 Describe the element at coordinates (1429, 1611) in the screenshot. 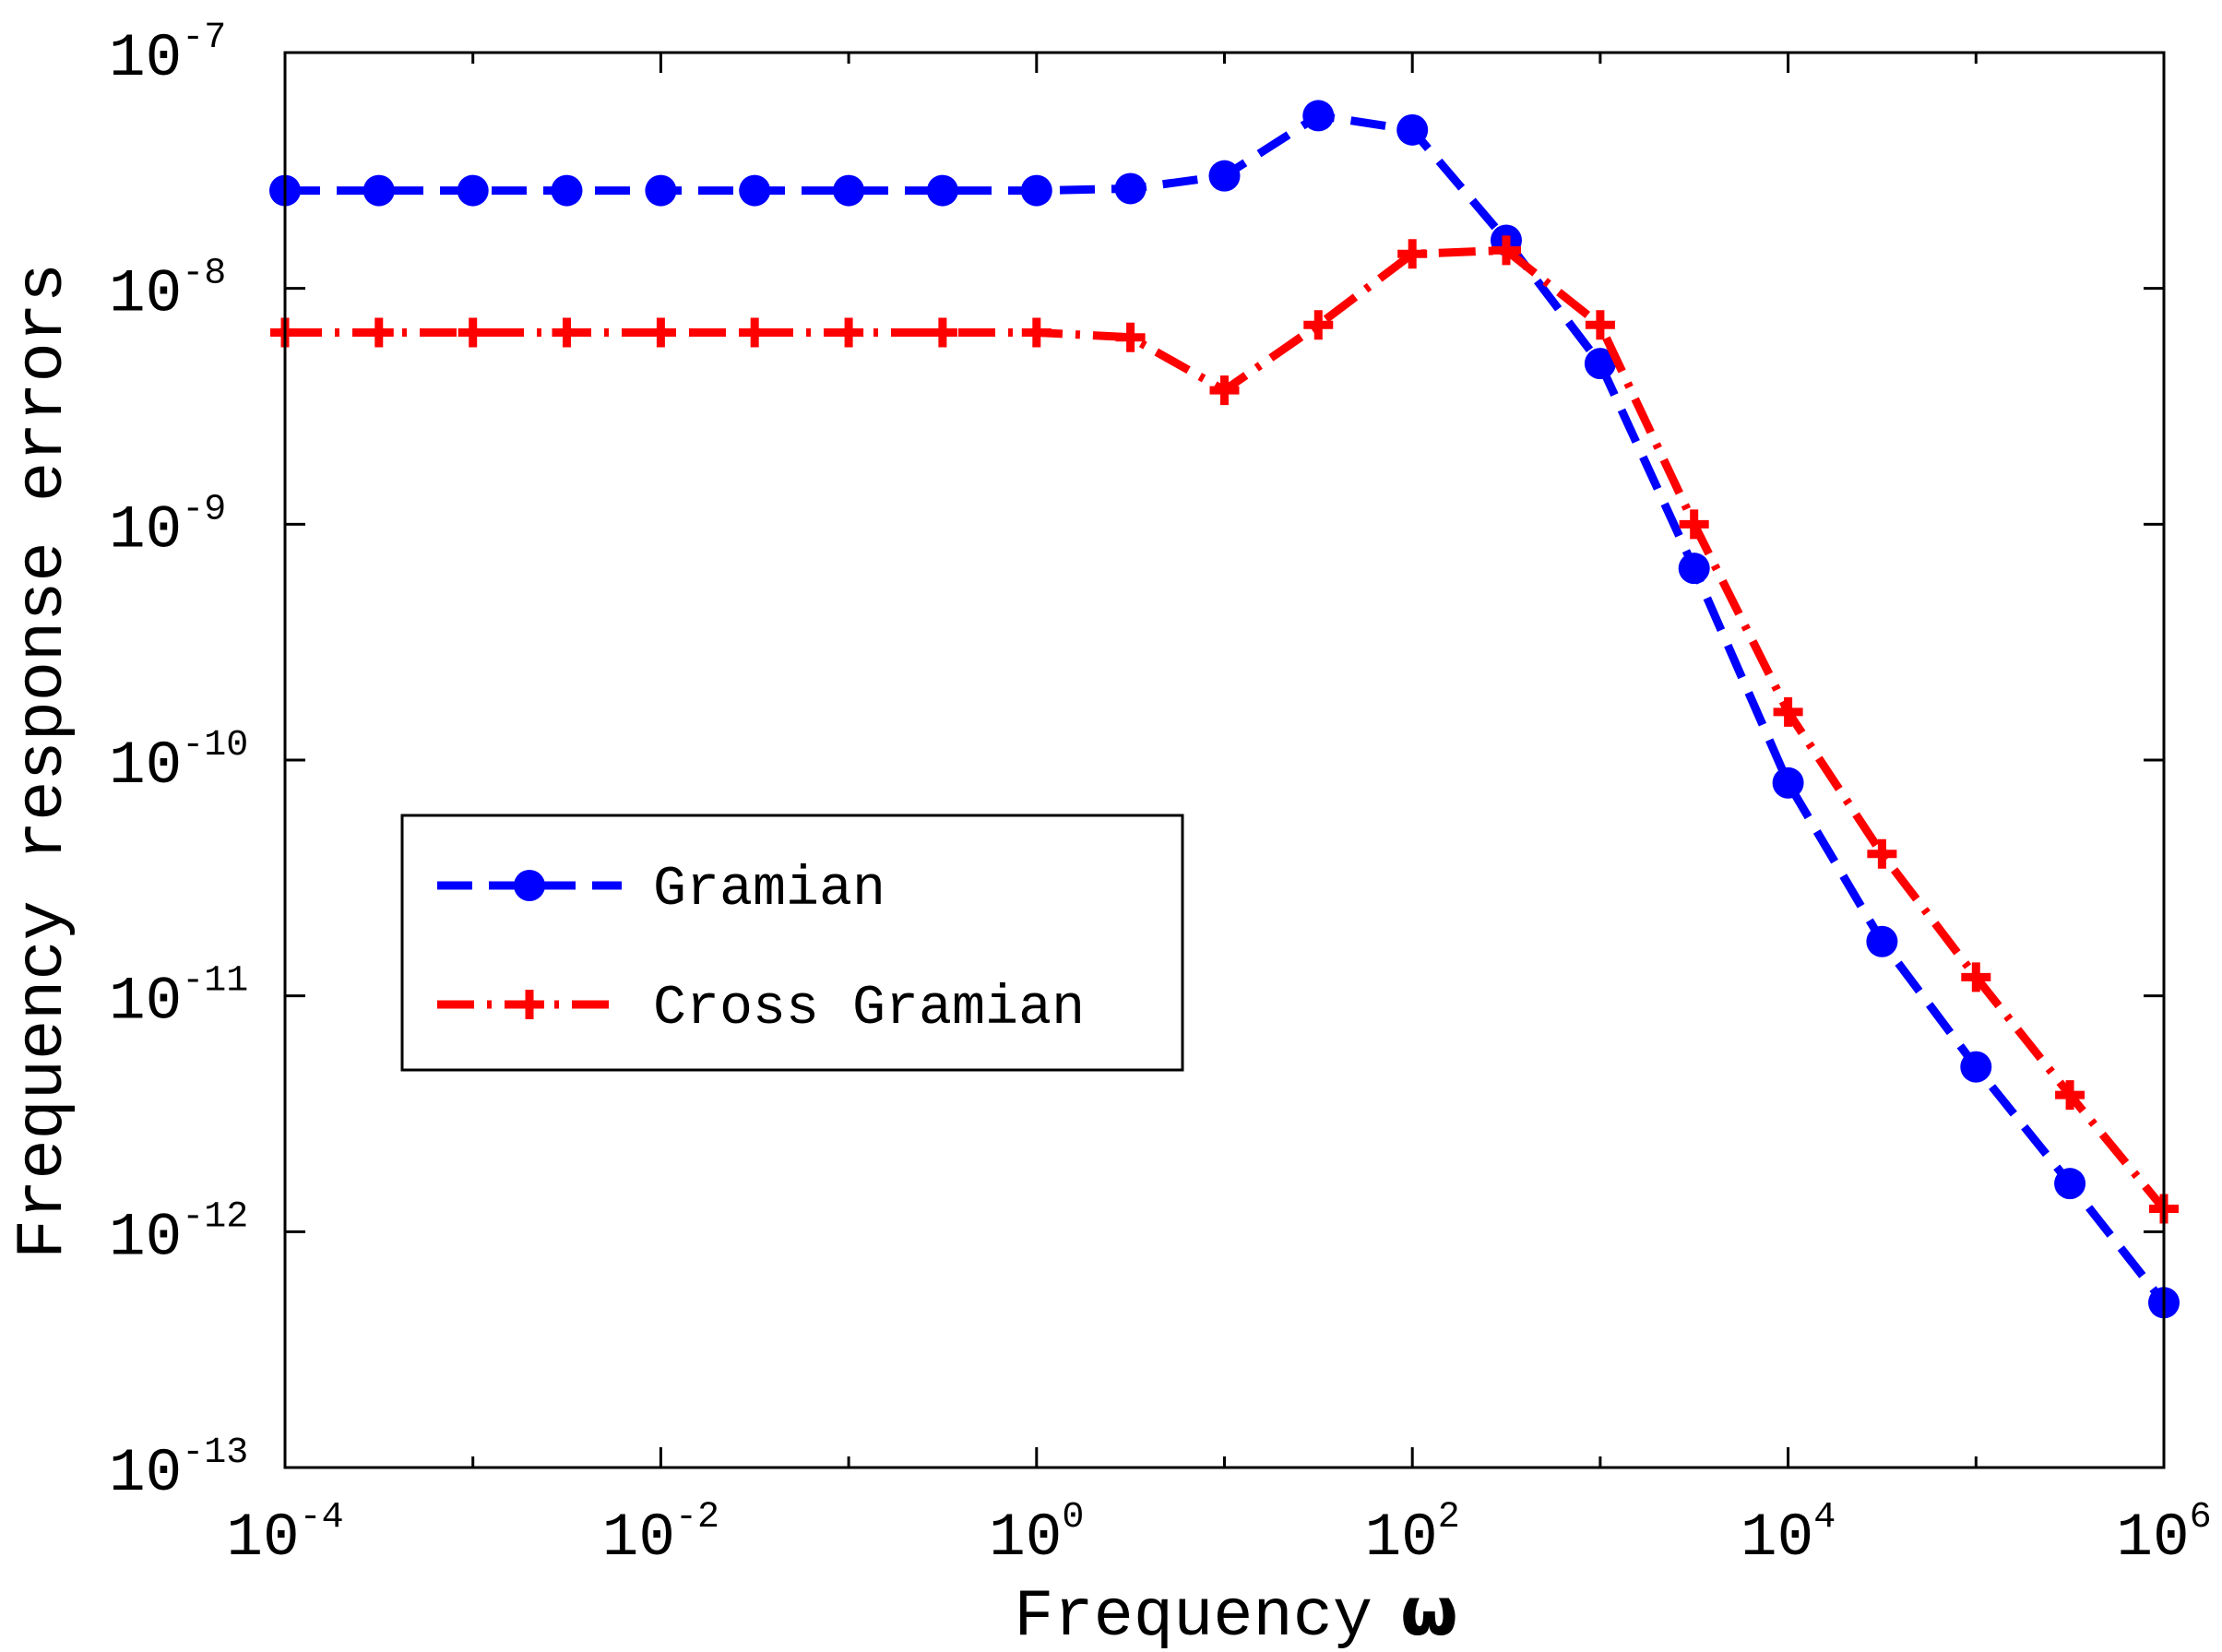

I see `x-axis-symbol: ω` at that location.